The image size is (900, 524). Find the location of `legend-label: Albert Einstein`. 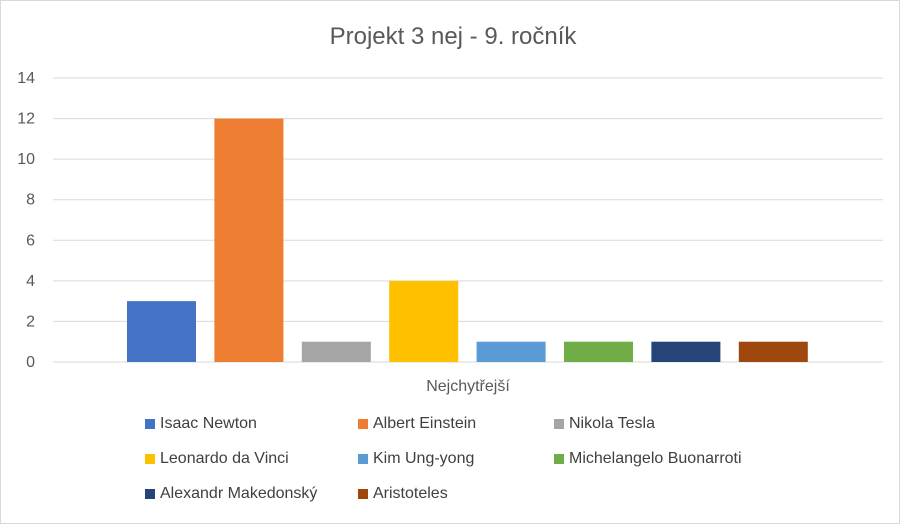

legend-label: Albert Einstein is located at coordinates (425, 423).